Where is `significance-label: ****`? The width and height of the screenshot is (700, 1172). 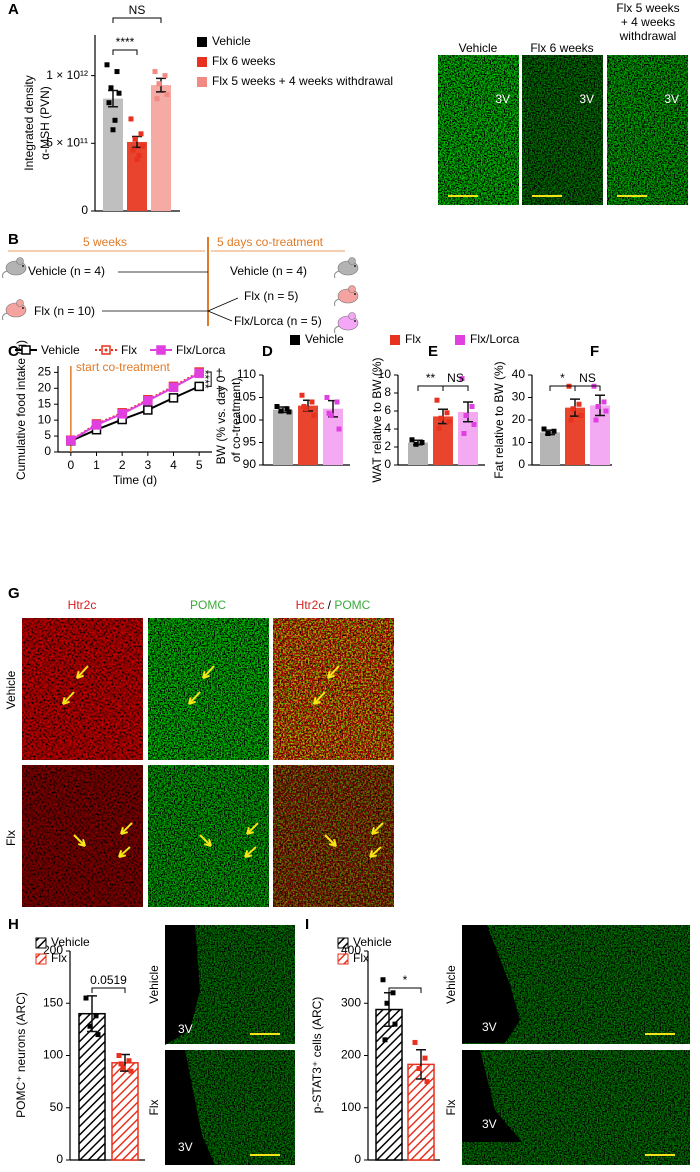 significance-label: **** is located at coordinates (125, 42).